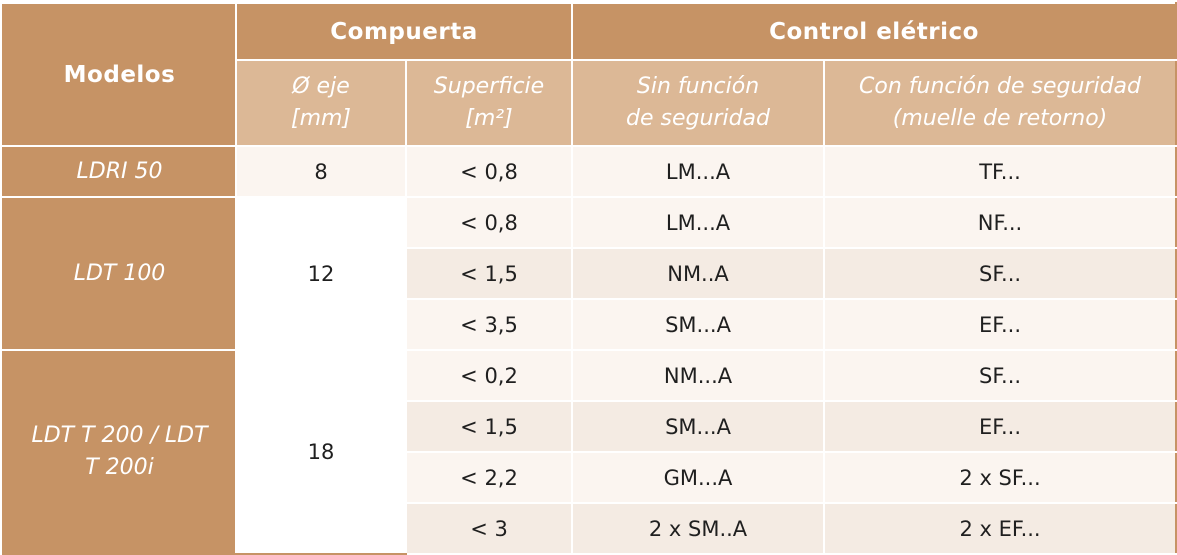 The width and height of the screenshot is (1177, 555). What do you see at coordinates (119, 74) in the screenshot?
I see `models-header: Modelos` at bounding box center [119, 74].